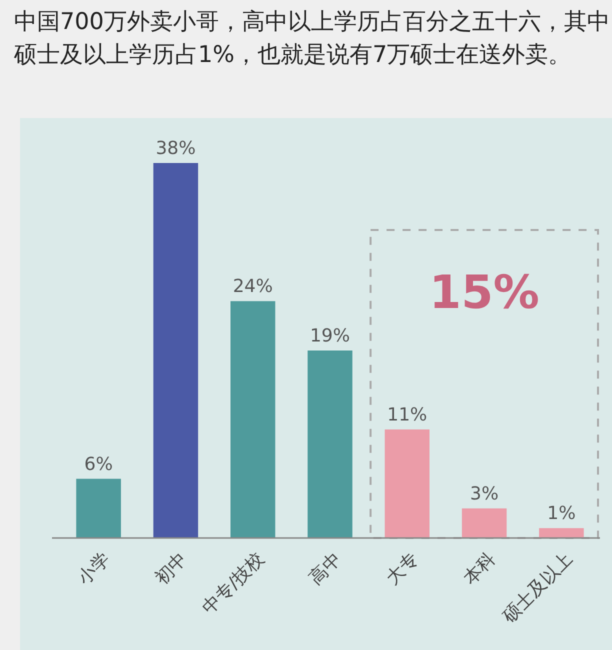 Image resolution: width=612 pixels, height=650 pixels. Describe the element at coordinates (480, 568) in the screenshot. I see `x-tick-label: 本科` at that location.